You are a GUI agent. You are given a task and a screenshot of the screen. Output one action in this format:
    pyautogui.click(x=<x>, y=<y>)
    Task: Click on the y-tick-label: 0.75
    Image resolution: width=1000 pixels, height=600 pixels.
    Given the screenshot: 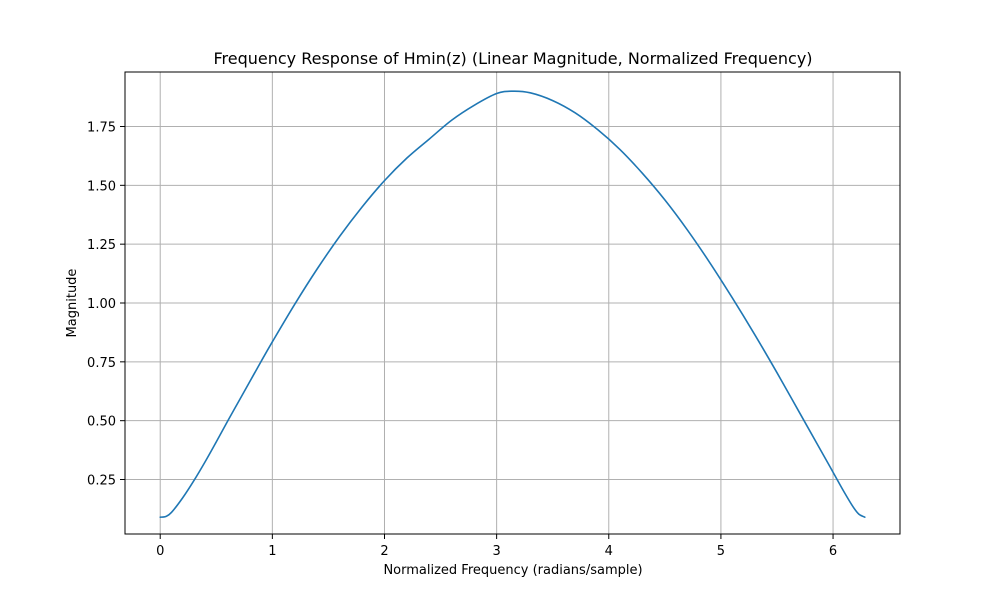 What is the action you would take?
    pyautogui.click(x=101, y=363)
    